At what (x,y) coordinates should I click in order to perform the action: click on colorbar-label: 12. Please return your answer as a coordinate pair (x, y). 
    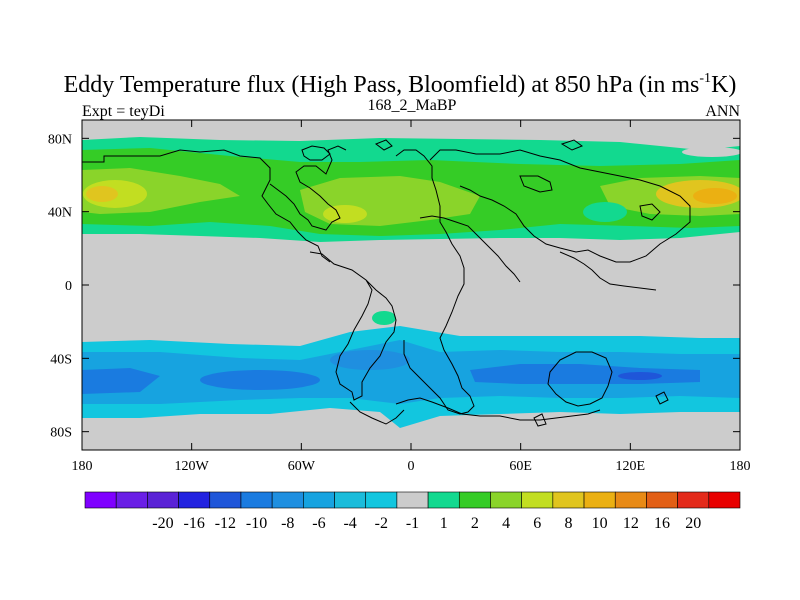
    Looking at the image, I should click on (631, 523).